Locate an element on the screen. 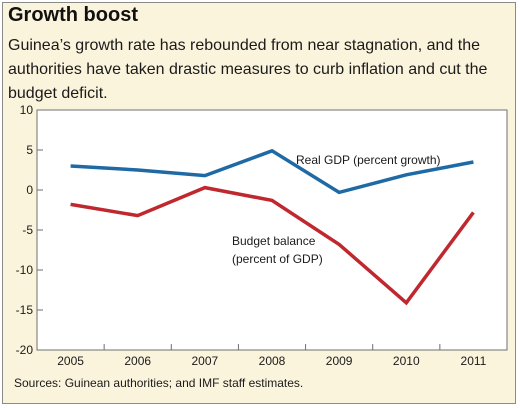 The image size is (520, 408). y-tick-label: -5 is located at coordinates (27, 230).